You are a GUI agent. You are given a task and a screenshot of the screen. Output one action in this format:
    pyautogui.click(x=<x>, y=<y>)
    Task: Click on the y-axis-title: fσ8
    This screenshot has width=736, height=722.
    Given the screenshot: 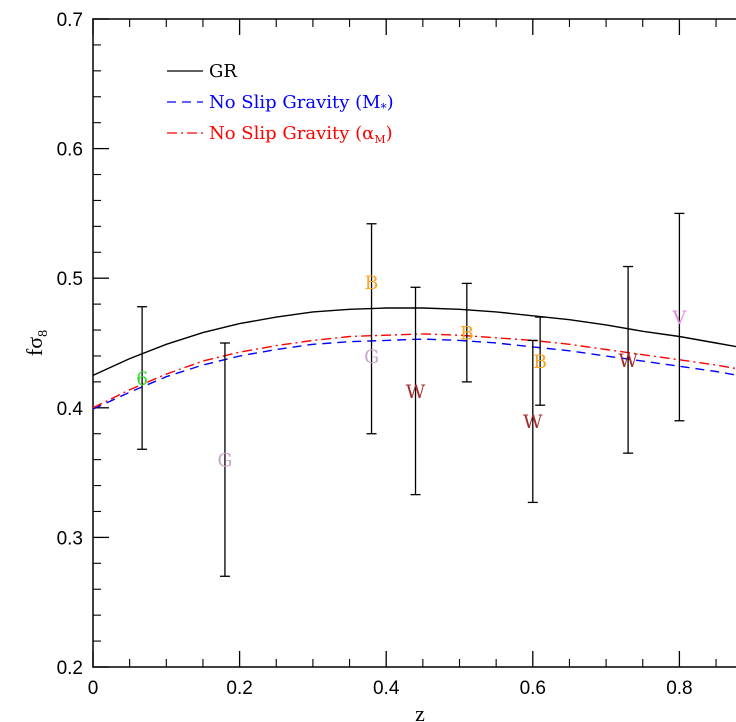 What is the action you would take?
    pyautogui.click(x=36, y=343)
    